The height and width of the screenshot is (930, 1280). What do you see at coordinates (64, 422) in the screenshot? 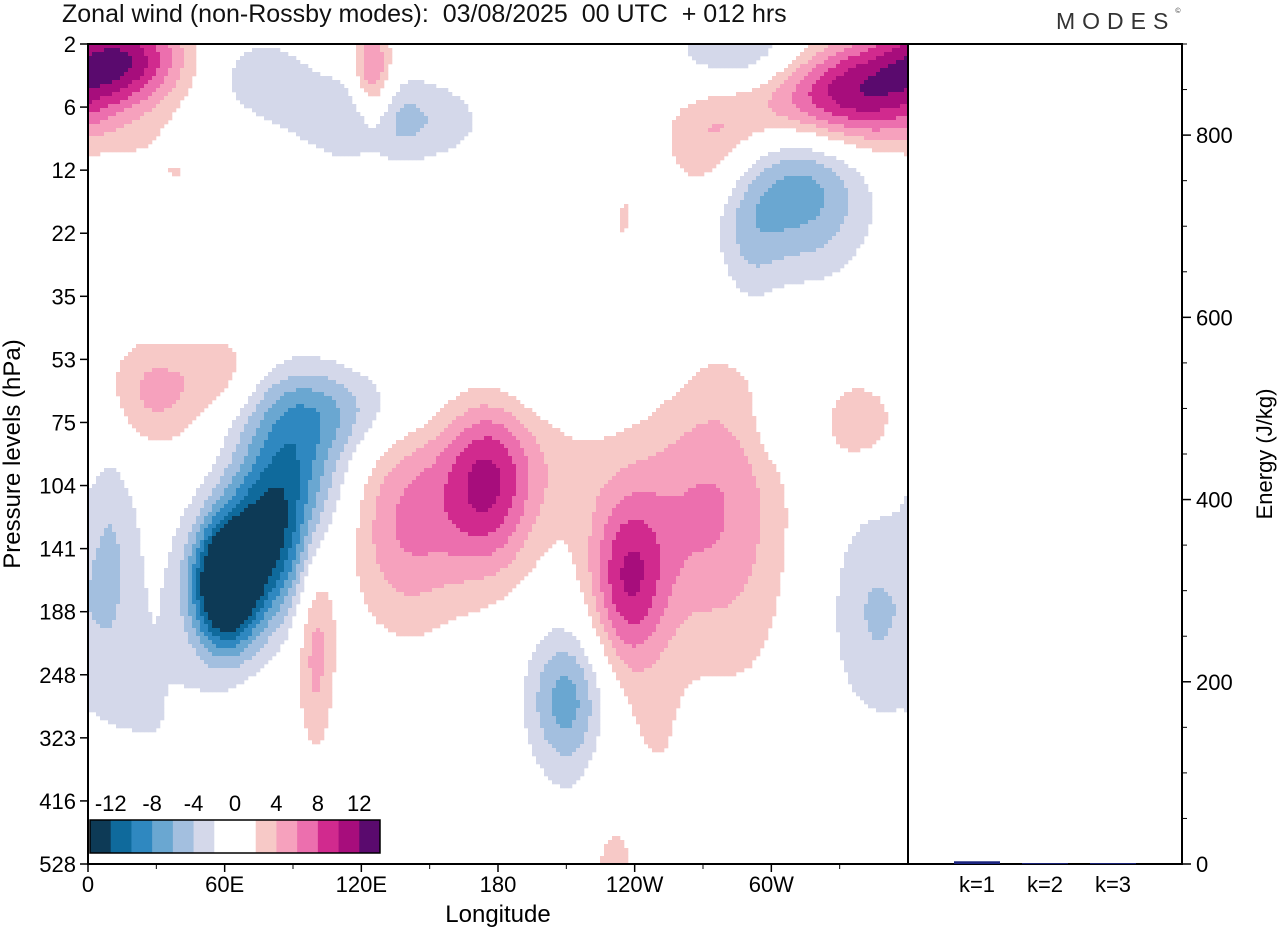
I see `y-tick-label: 75` at bounding box center [64, 422].